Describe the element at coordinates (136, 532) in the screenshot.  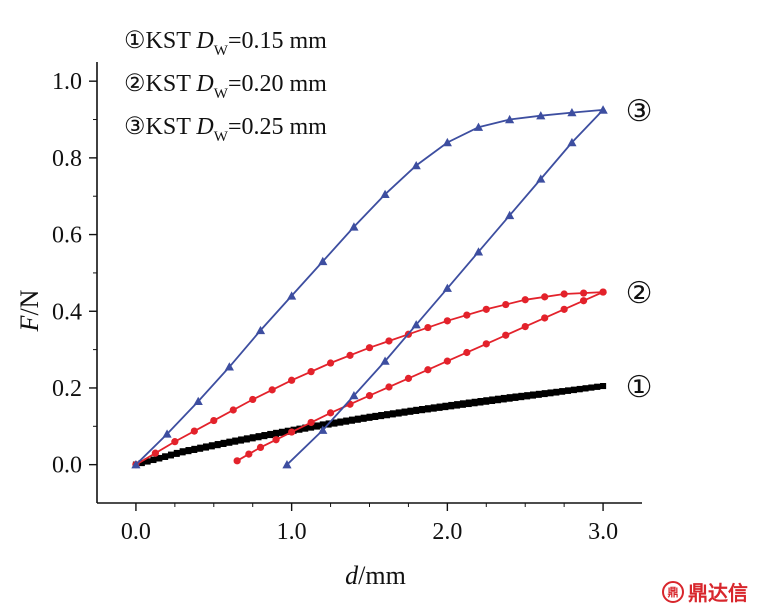
I see `x-tick-label: 0.0` at that location.